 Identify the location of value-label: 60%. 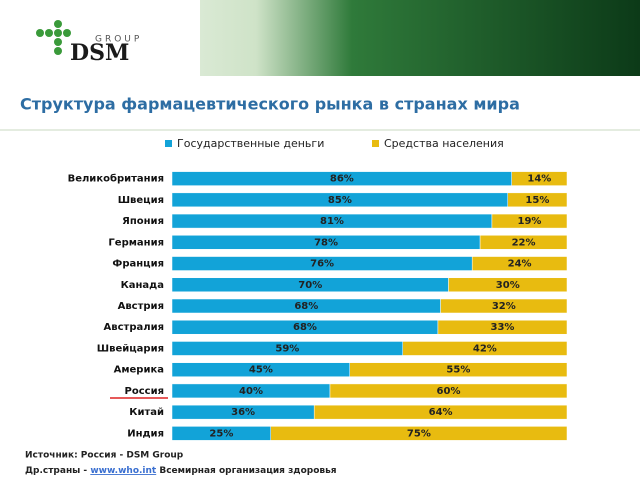
(449, 391).